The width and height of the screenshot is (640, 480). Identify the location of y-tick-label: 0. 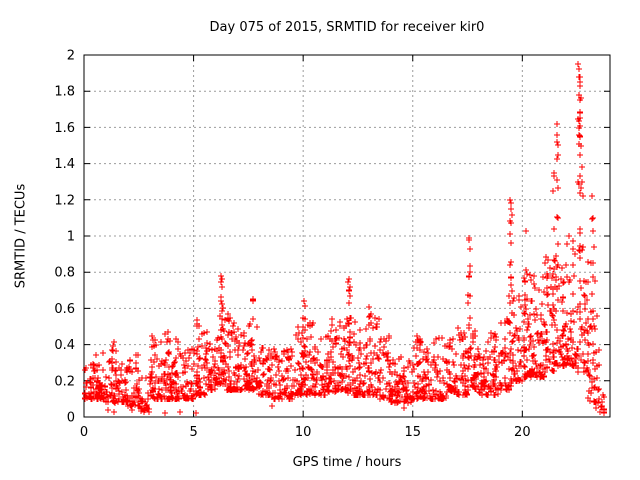
(71, 418).